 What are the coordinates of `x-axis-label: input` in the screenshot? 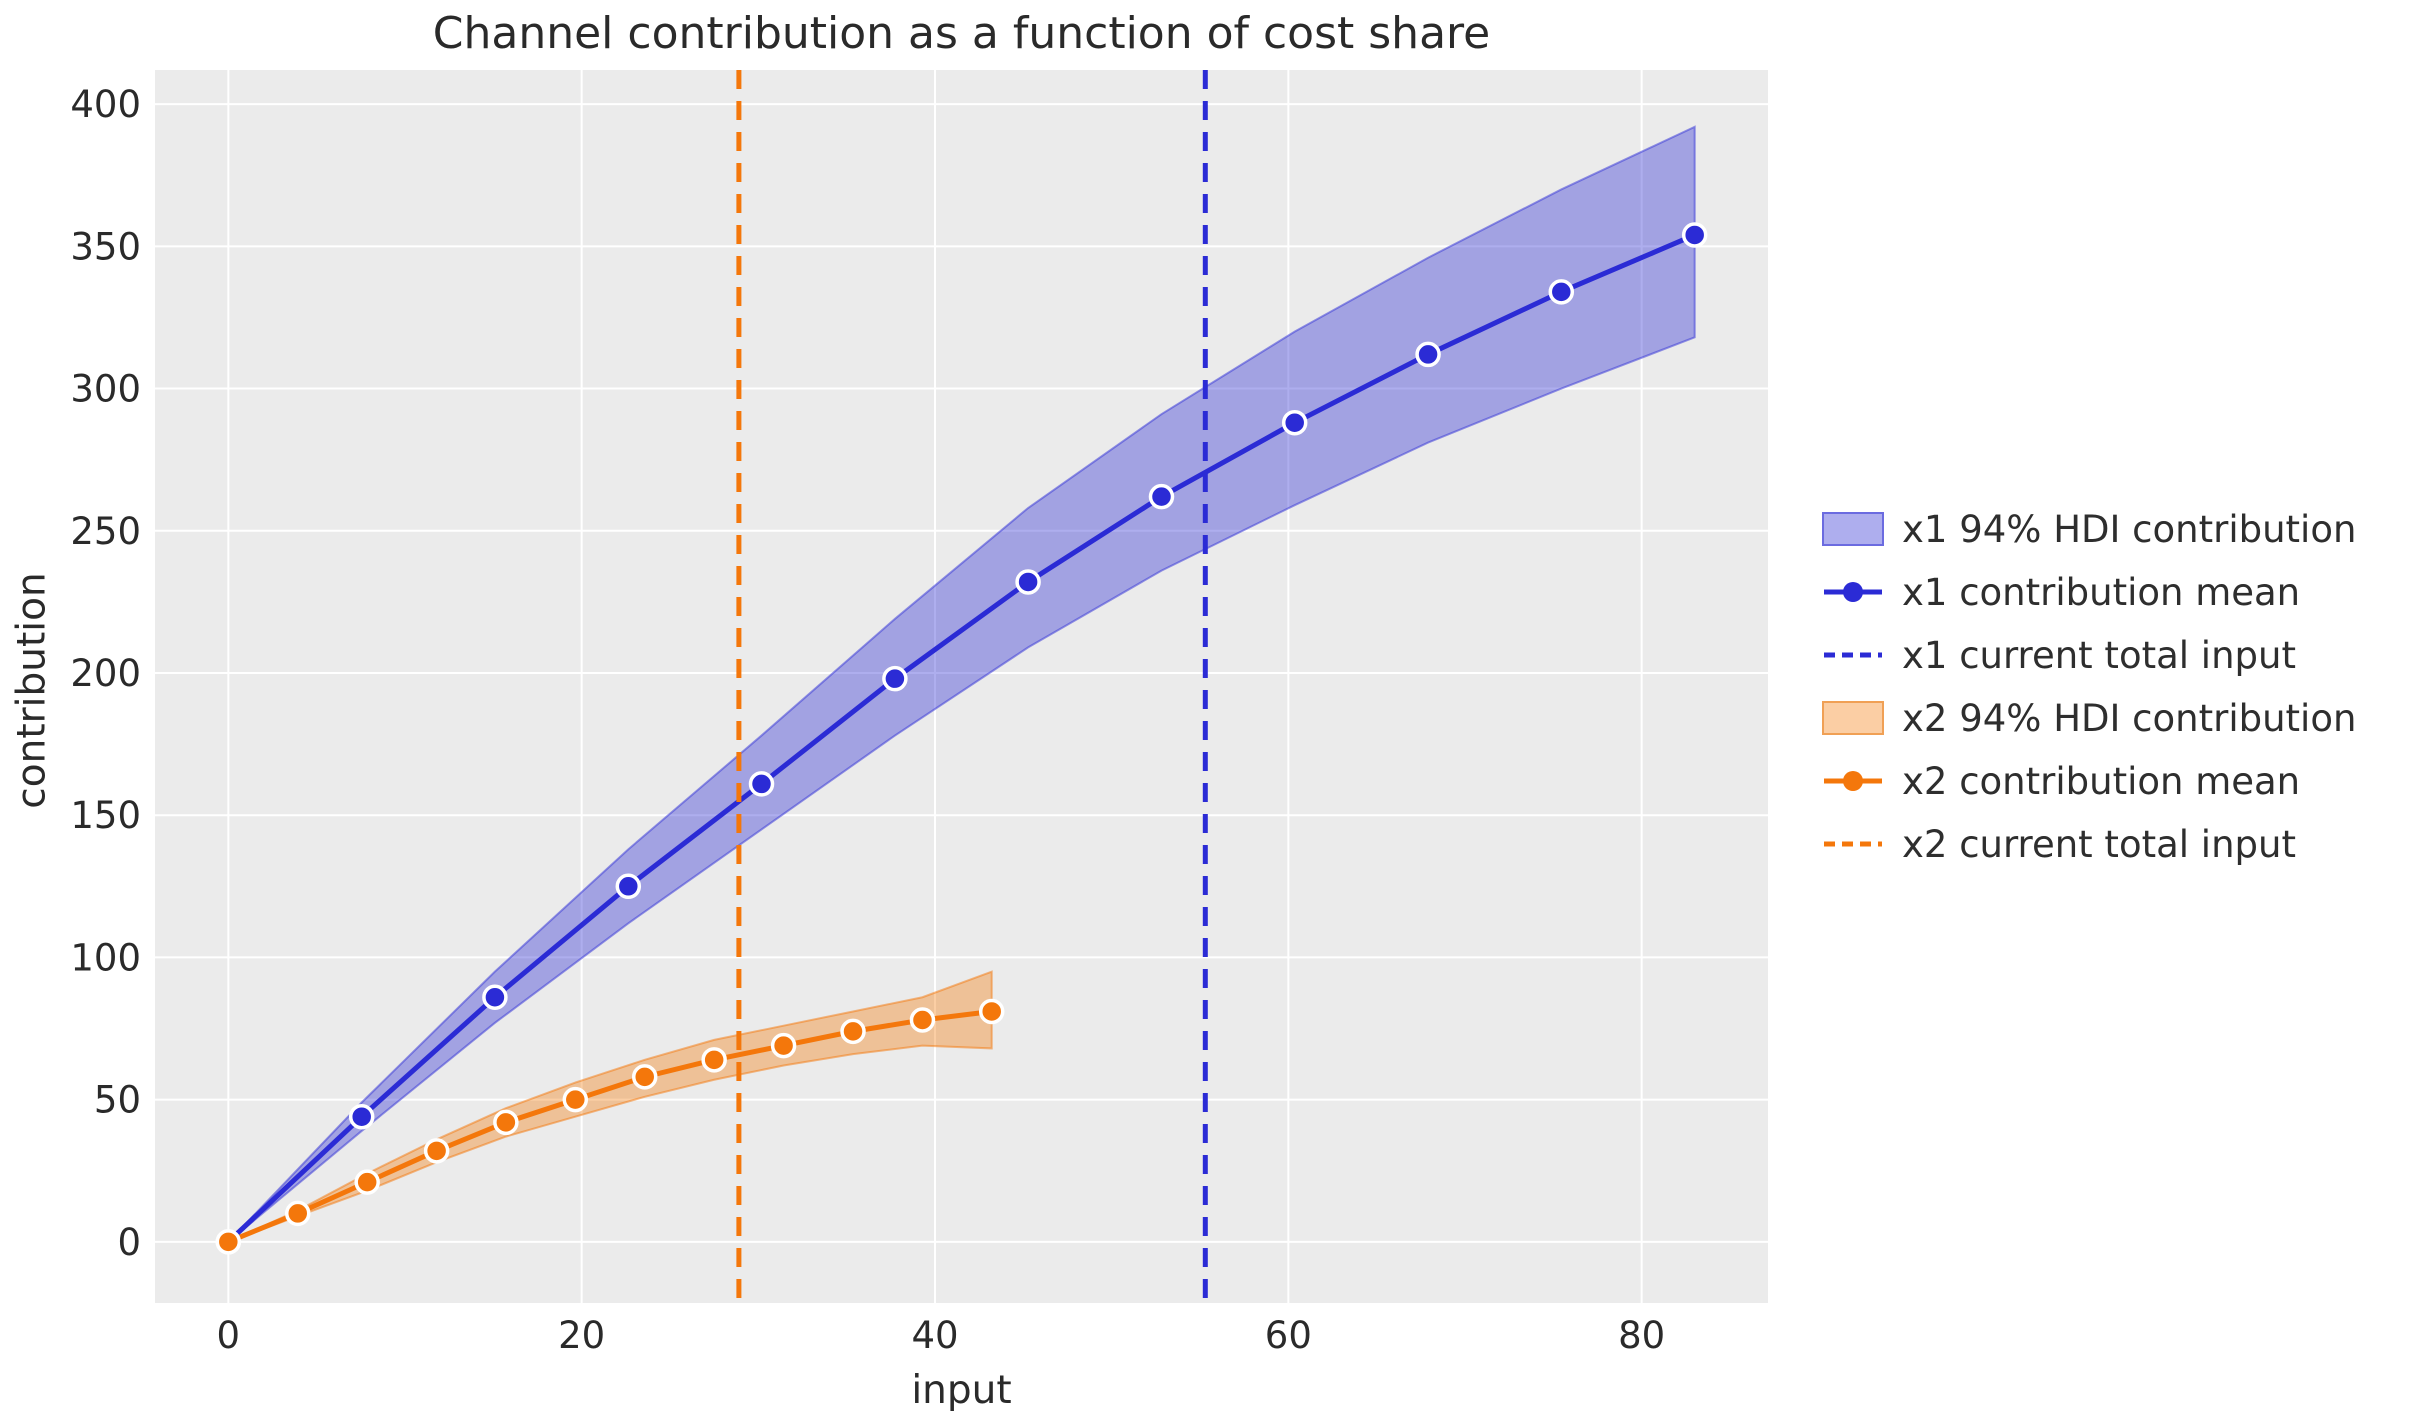 It's located at (961, 1390).